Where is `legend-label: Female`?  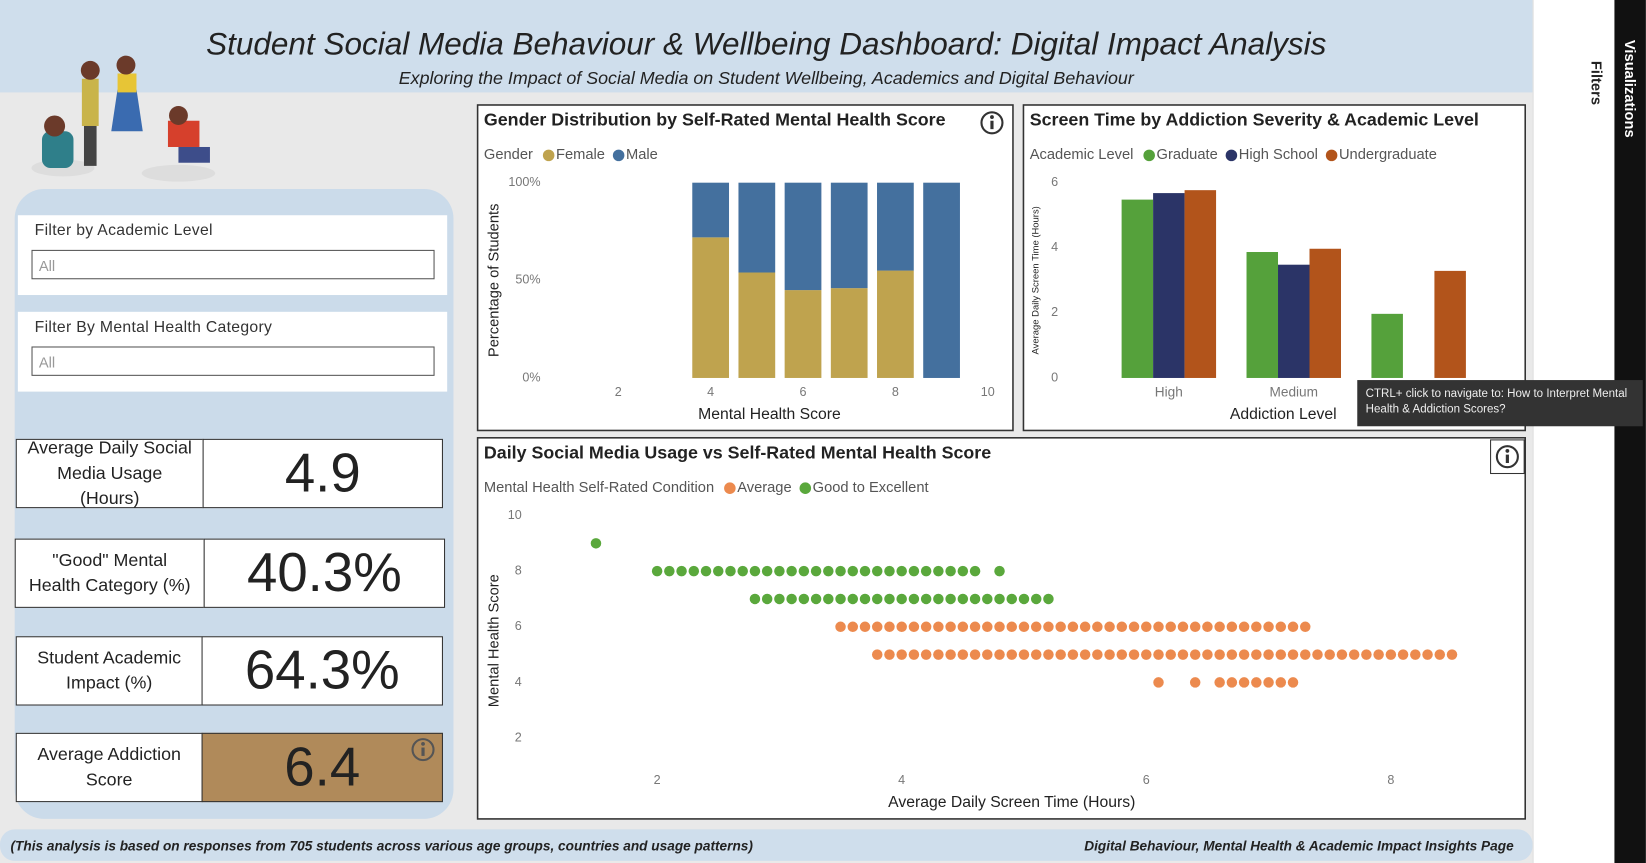 legend-label: Female is located at coordinates (580, 155).